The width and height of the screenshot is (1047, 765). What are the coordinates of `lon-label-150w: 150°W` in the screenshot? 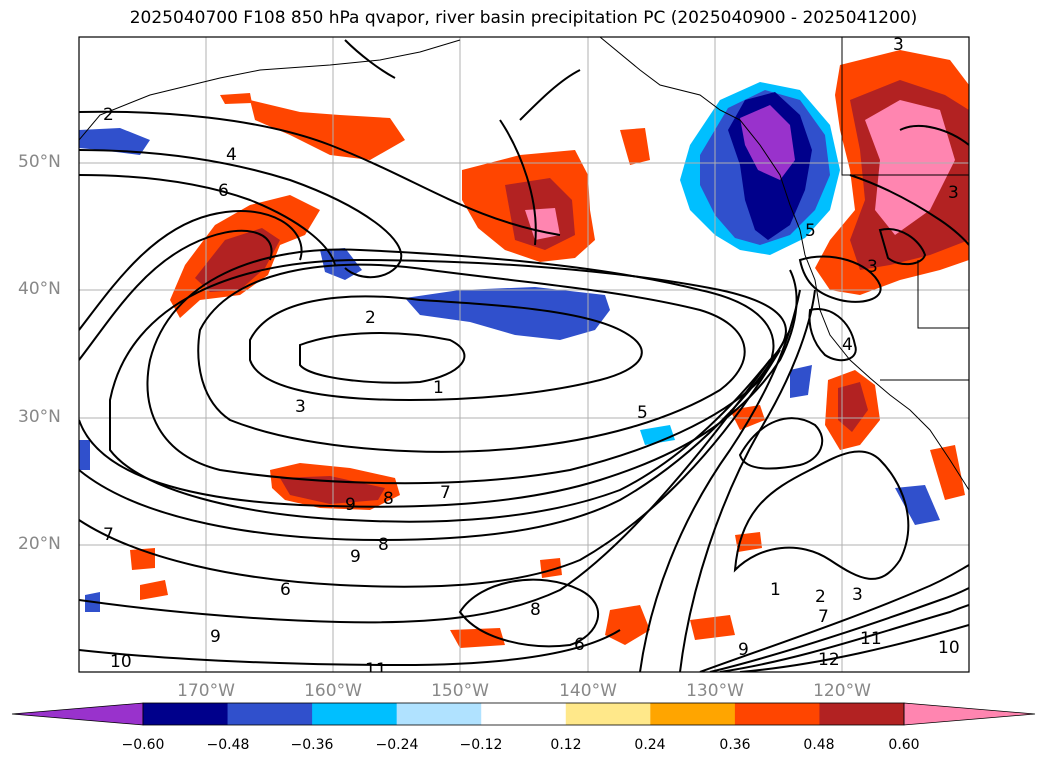 It's located at (460, 691).